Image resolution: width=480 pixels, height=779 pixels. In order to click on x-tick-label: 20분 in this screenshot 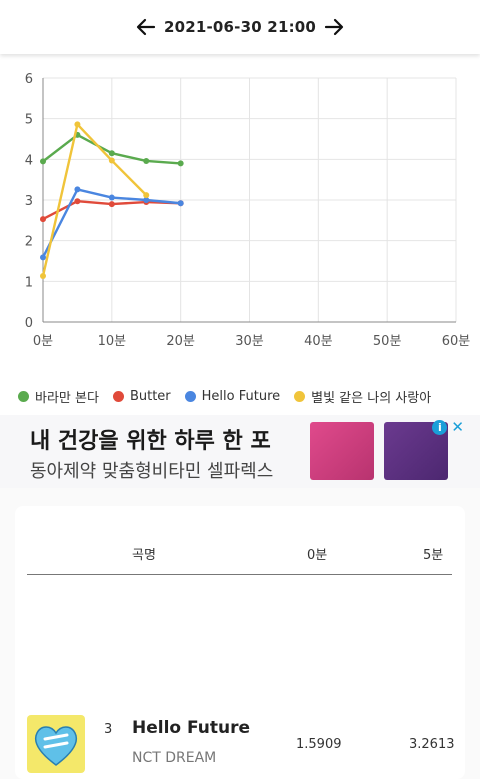, I will do `click(180, 341)`.